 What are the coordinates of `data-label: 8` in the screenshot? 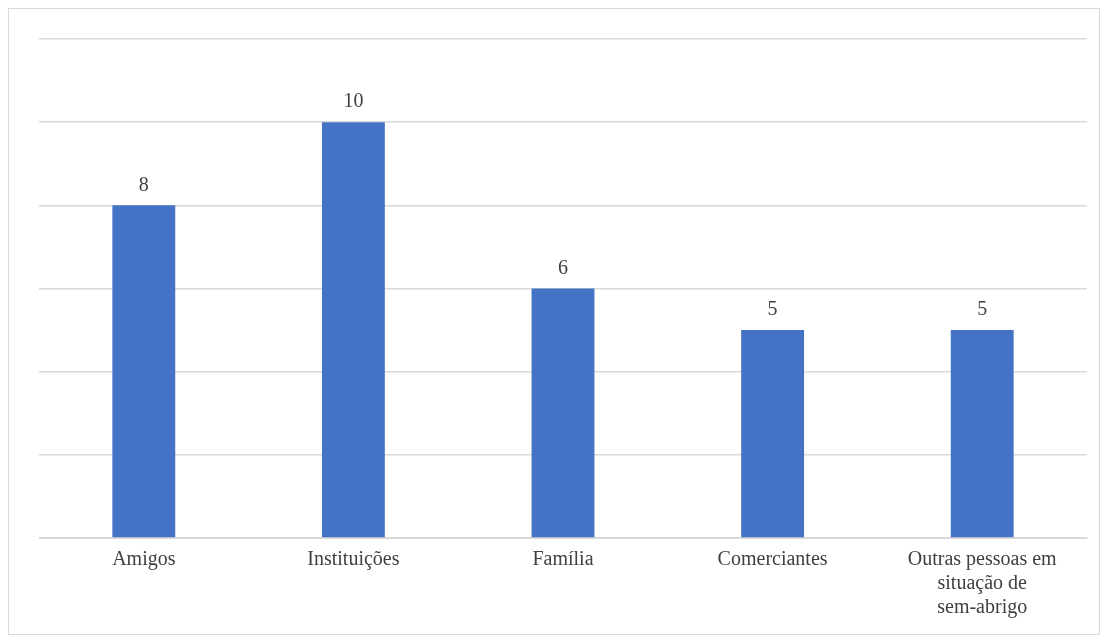 It's located at (143, 183).